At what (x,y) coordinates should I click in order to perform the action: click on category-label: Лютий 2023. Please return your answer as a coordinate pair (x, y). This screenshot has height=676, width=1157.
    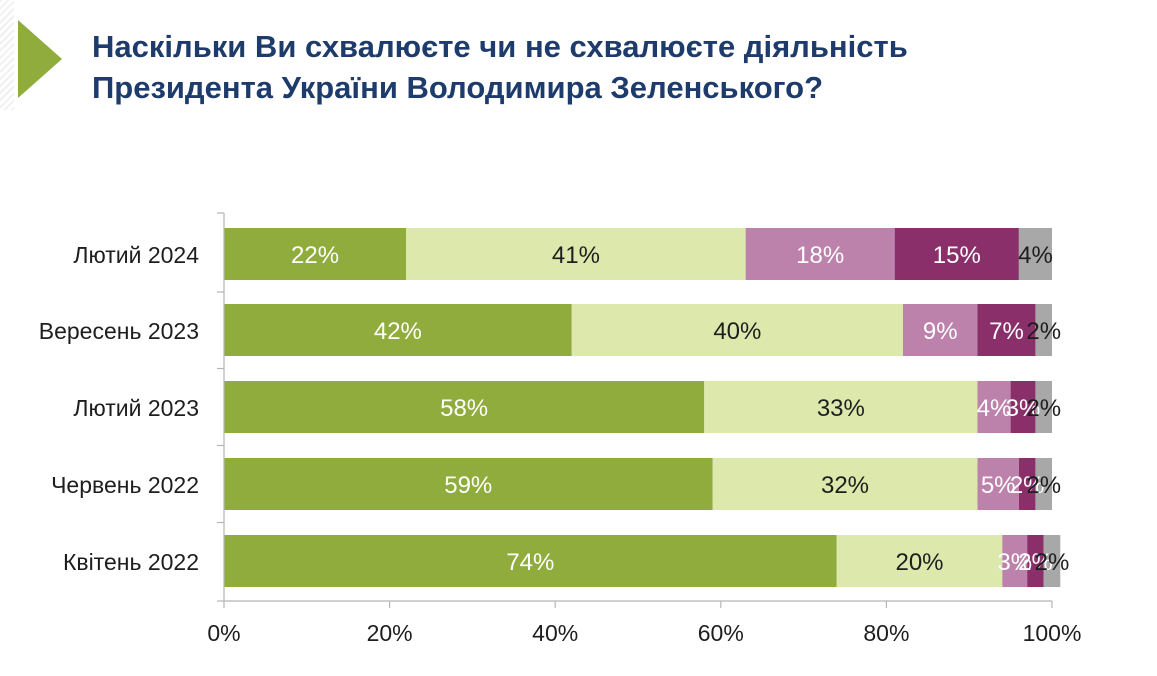
    Looking at the image, I should click on (136, 408).